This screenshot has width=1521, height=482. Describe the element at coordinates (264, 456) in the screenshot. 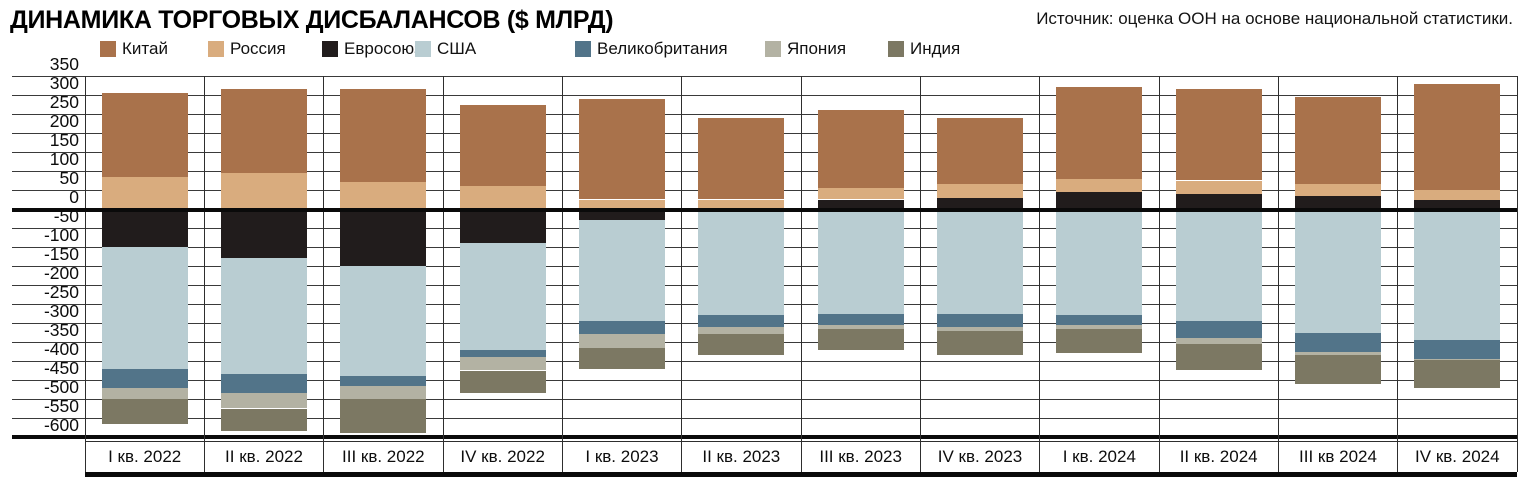

I see `x-tick-label: II кв. 2022` at that location.